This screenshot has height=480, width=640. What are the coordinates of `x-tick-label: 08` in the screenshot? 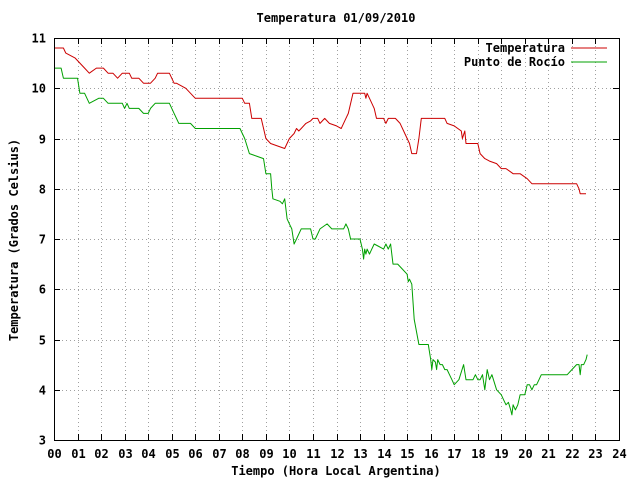 It's located at (242, 454).